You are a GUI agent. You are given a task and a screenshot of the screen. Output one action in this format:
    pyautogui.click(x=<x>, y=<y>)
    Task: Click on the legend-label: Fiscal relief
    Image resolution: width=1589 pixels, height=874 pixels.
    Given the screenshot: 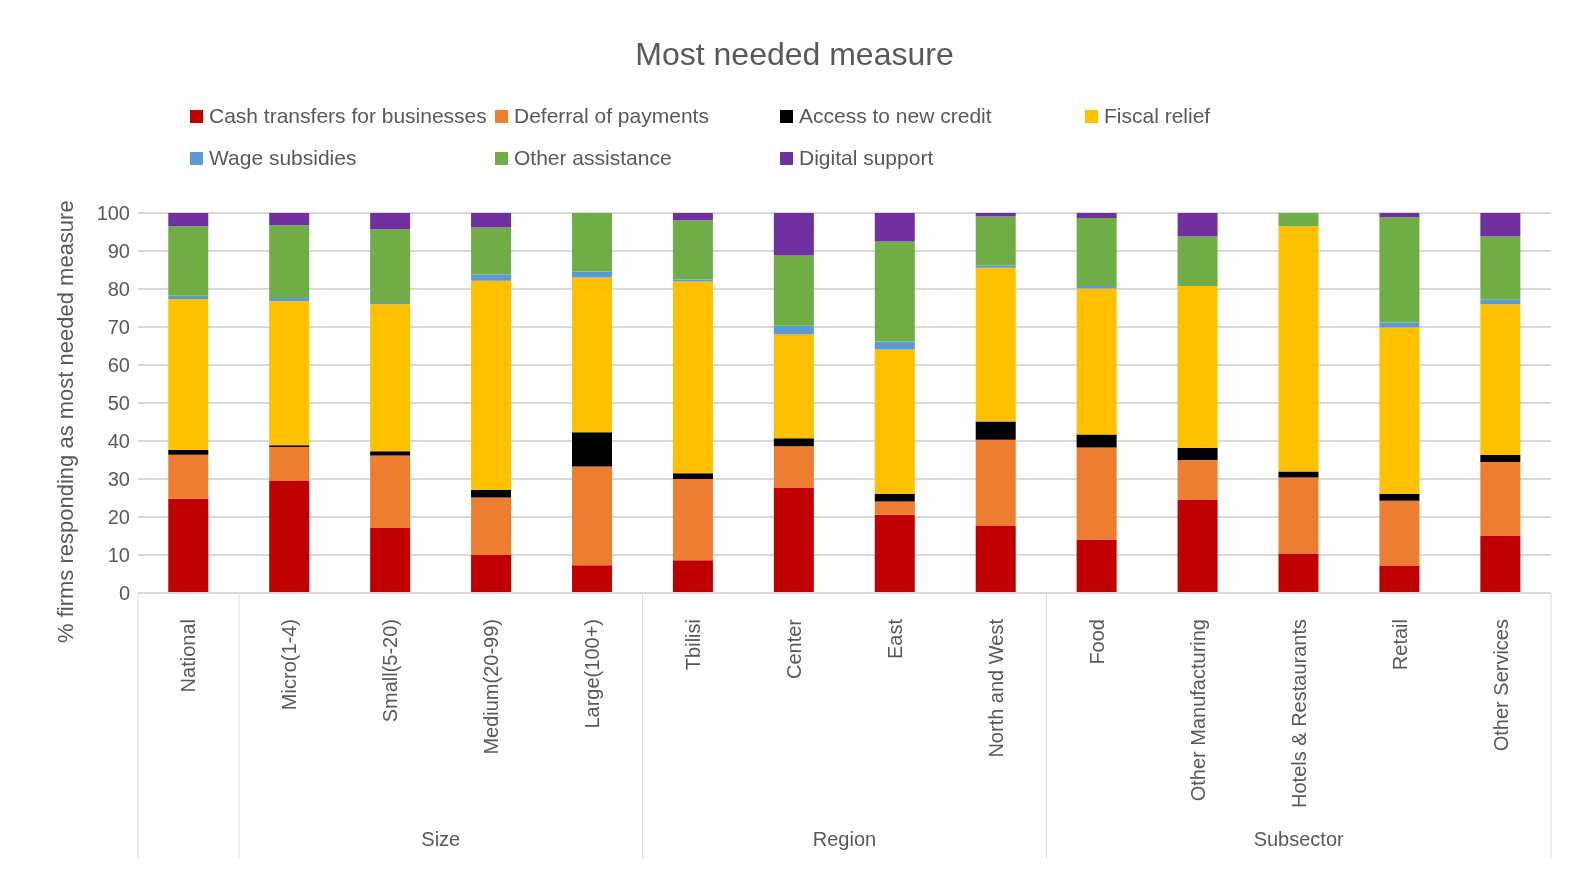 What is the action you would take?
    pyautogui.click(x=1157, y=116)
    